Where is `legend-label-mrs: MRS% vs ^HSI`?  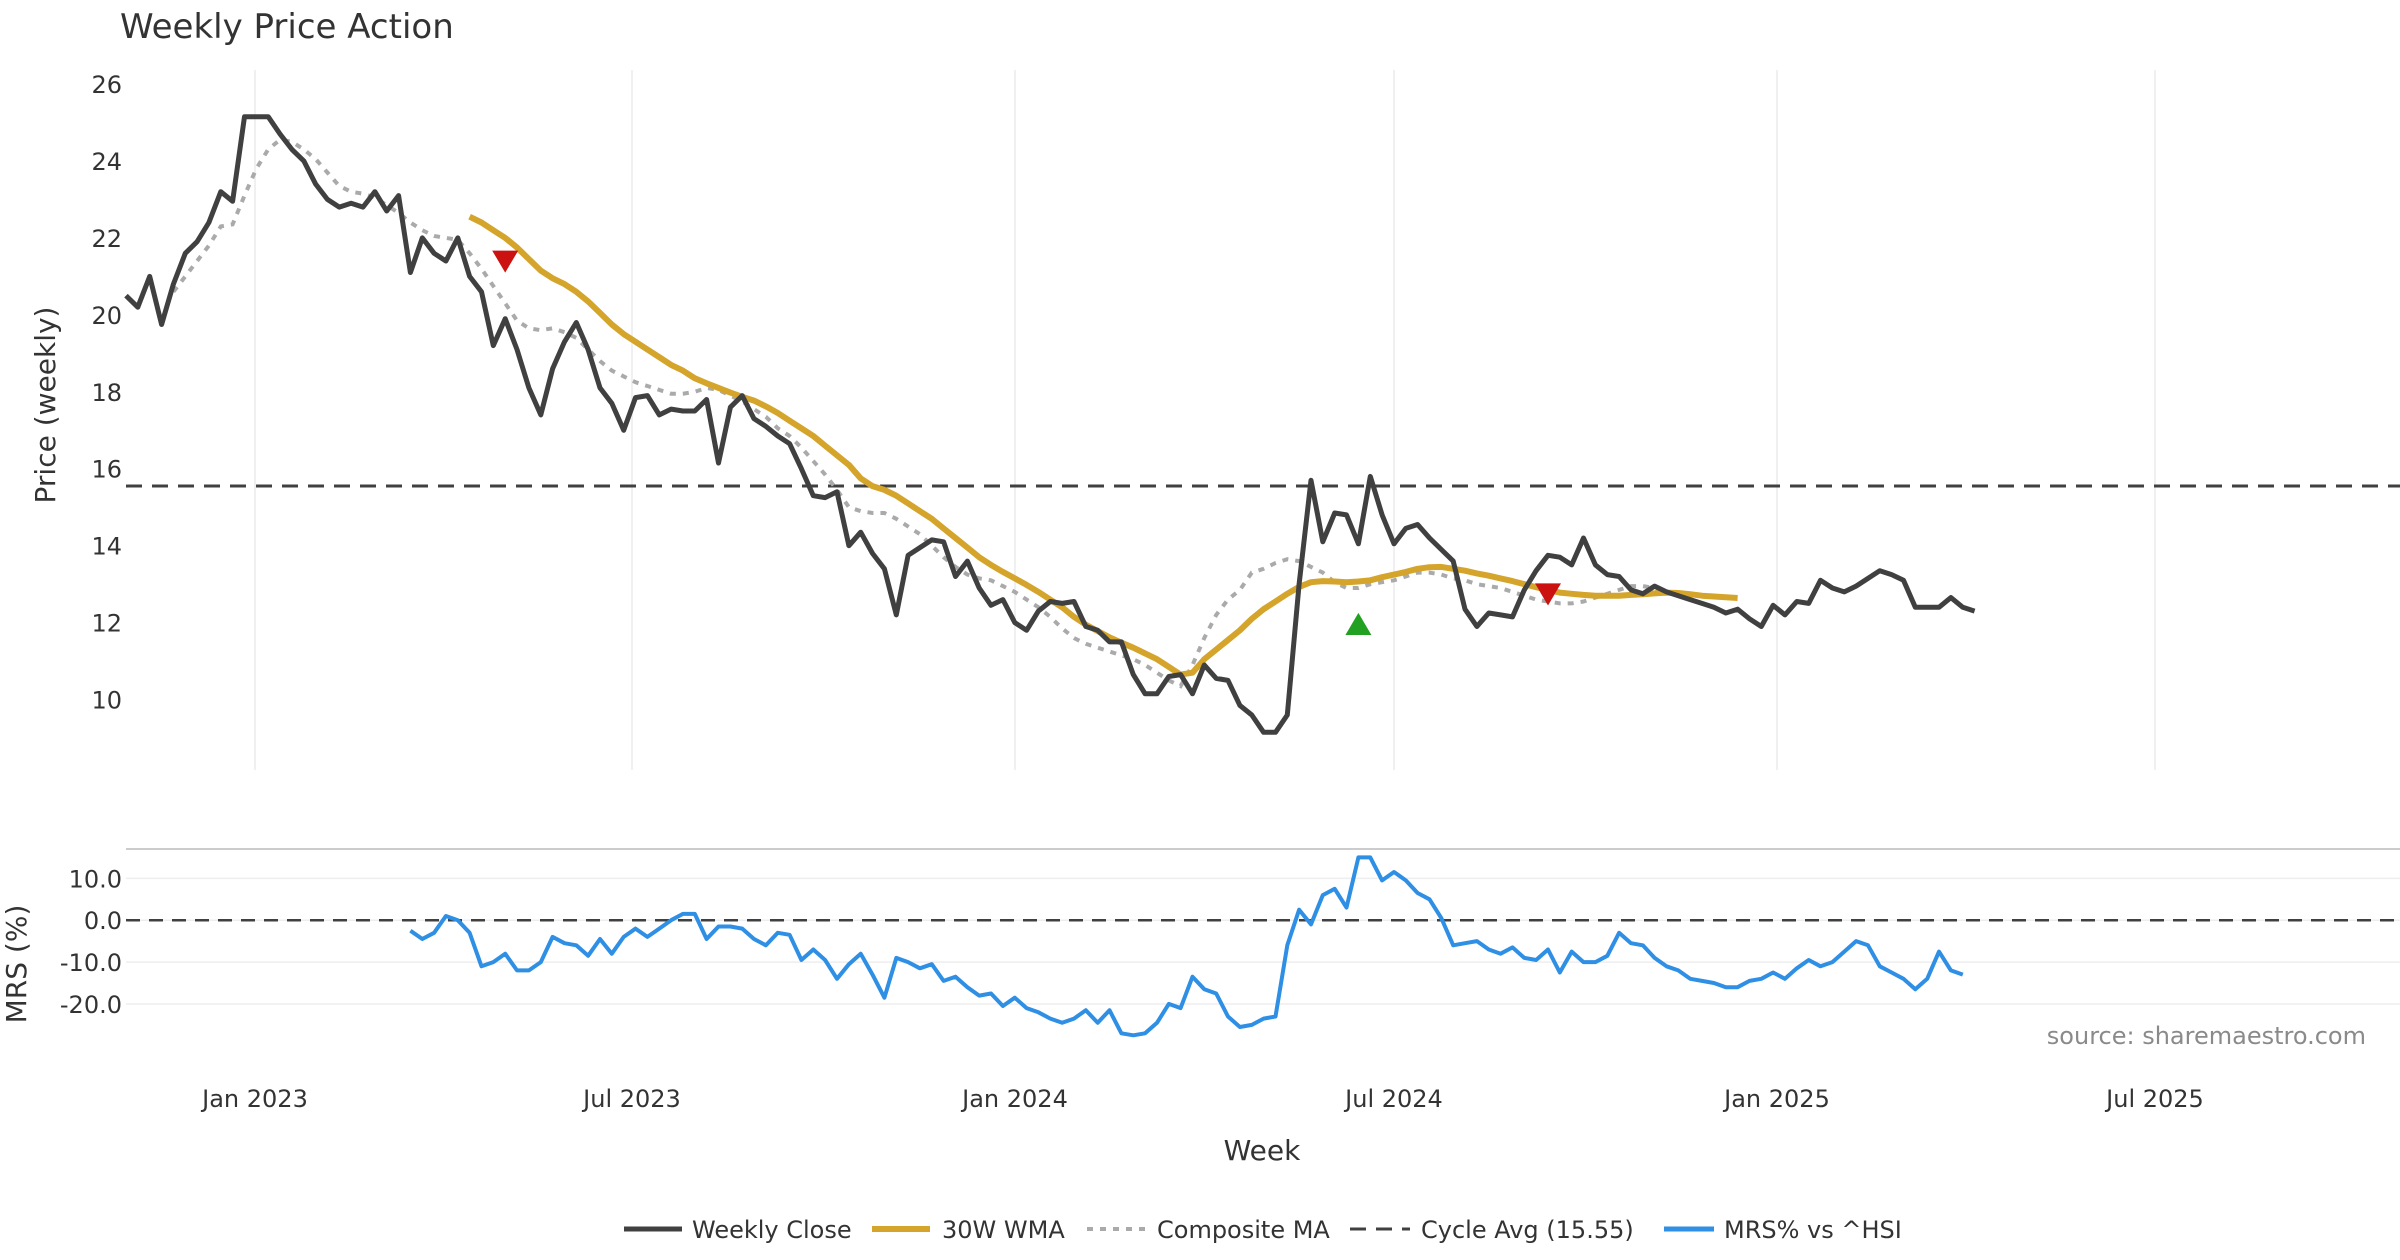
legend-label-mrs: MRS% vs ^HSI is located at coordinates (1813, 1230).